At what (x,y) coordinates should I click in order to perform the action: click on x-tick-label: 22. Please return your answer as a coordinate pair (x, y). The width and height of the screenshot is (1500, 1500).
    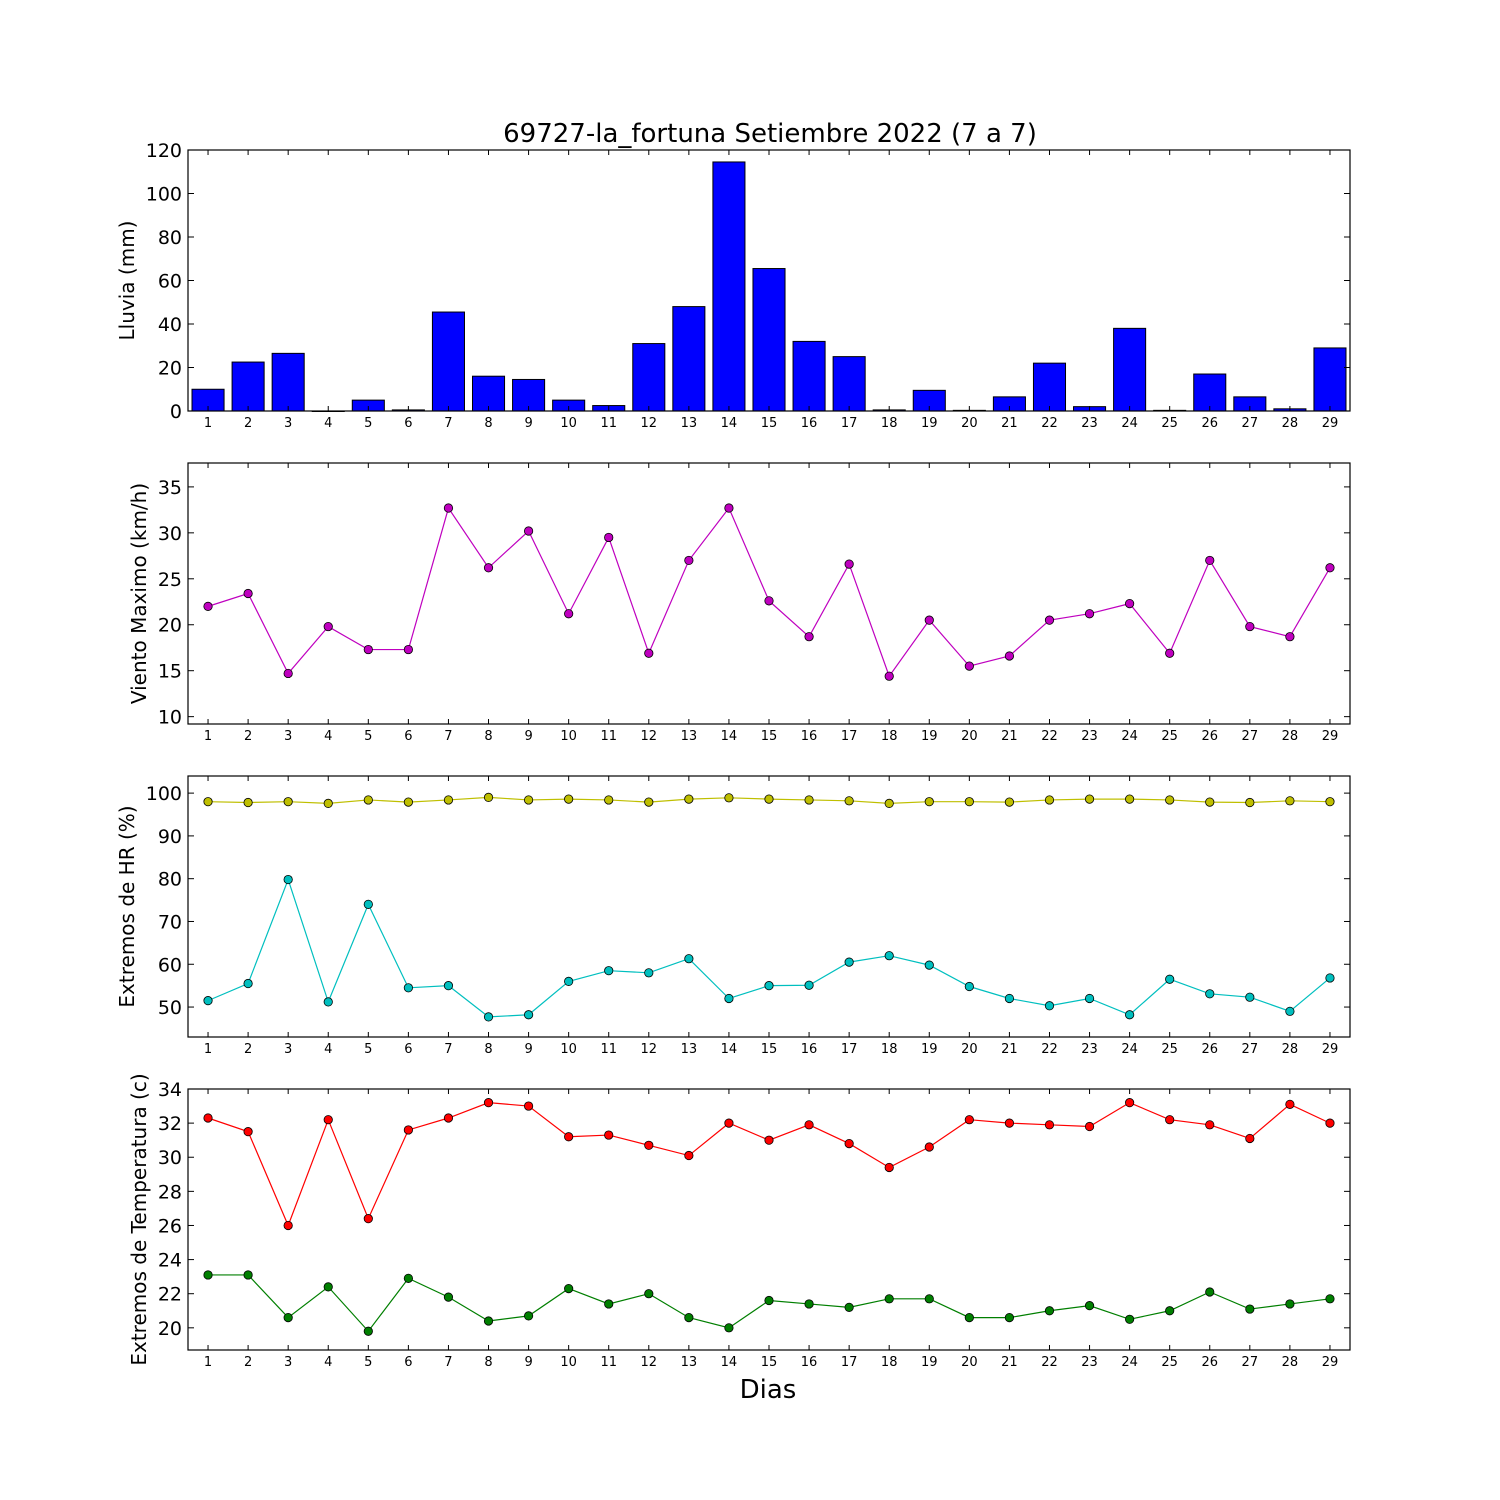
    Looking at the image, I should click on (1049, 423).